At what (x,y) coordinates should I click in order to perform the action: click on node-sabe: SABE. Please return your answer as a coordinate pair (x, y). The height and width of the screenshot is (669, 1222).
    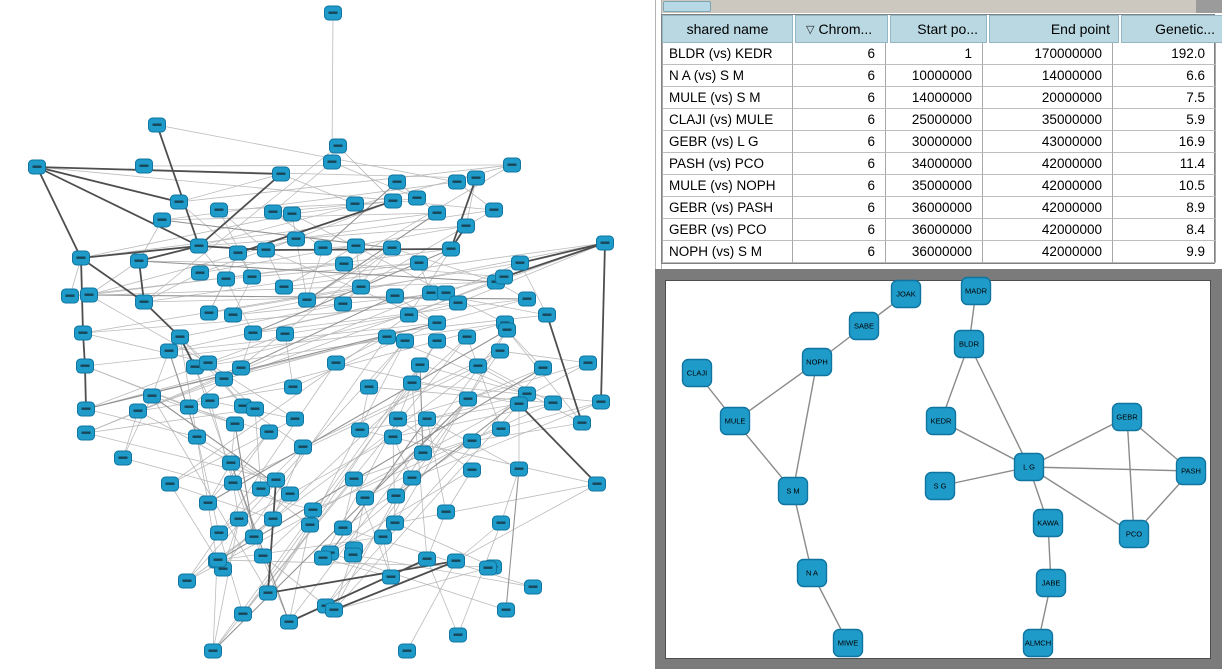
    Looking at the image, I should click on (864, 326).